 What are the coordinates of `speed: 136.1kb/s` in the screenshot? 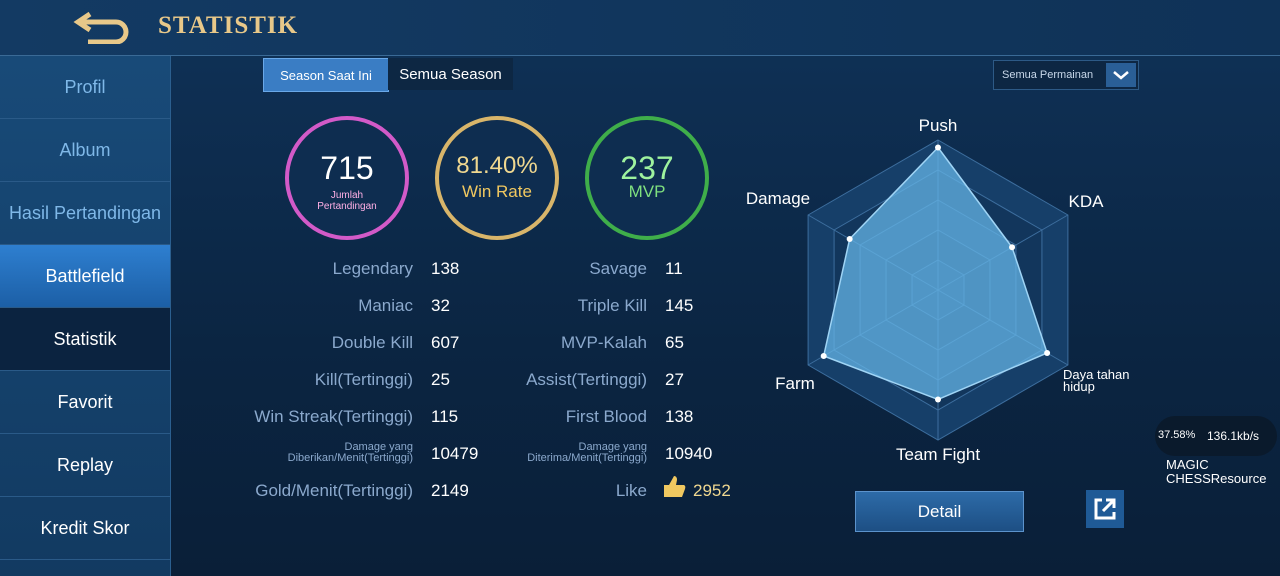 It's located at (1233, 436).